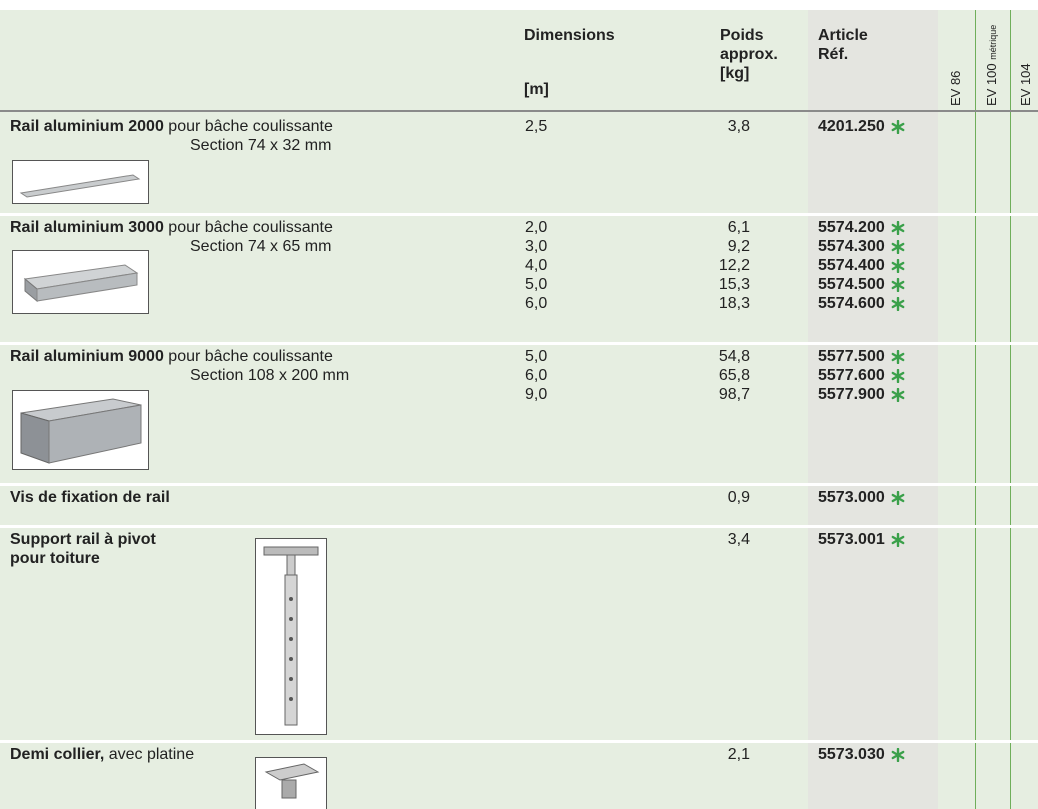  I want to click on header-ev104: EV 104, so click(1025, 84).